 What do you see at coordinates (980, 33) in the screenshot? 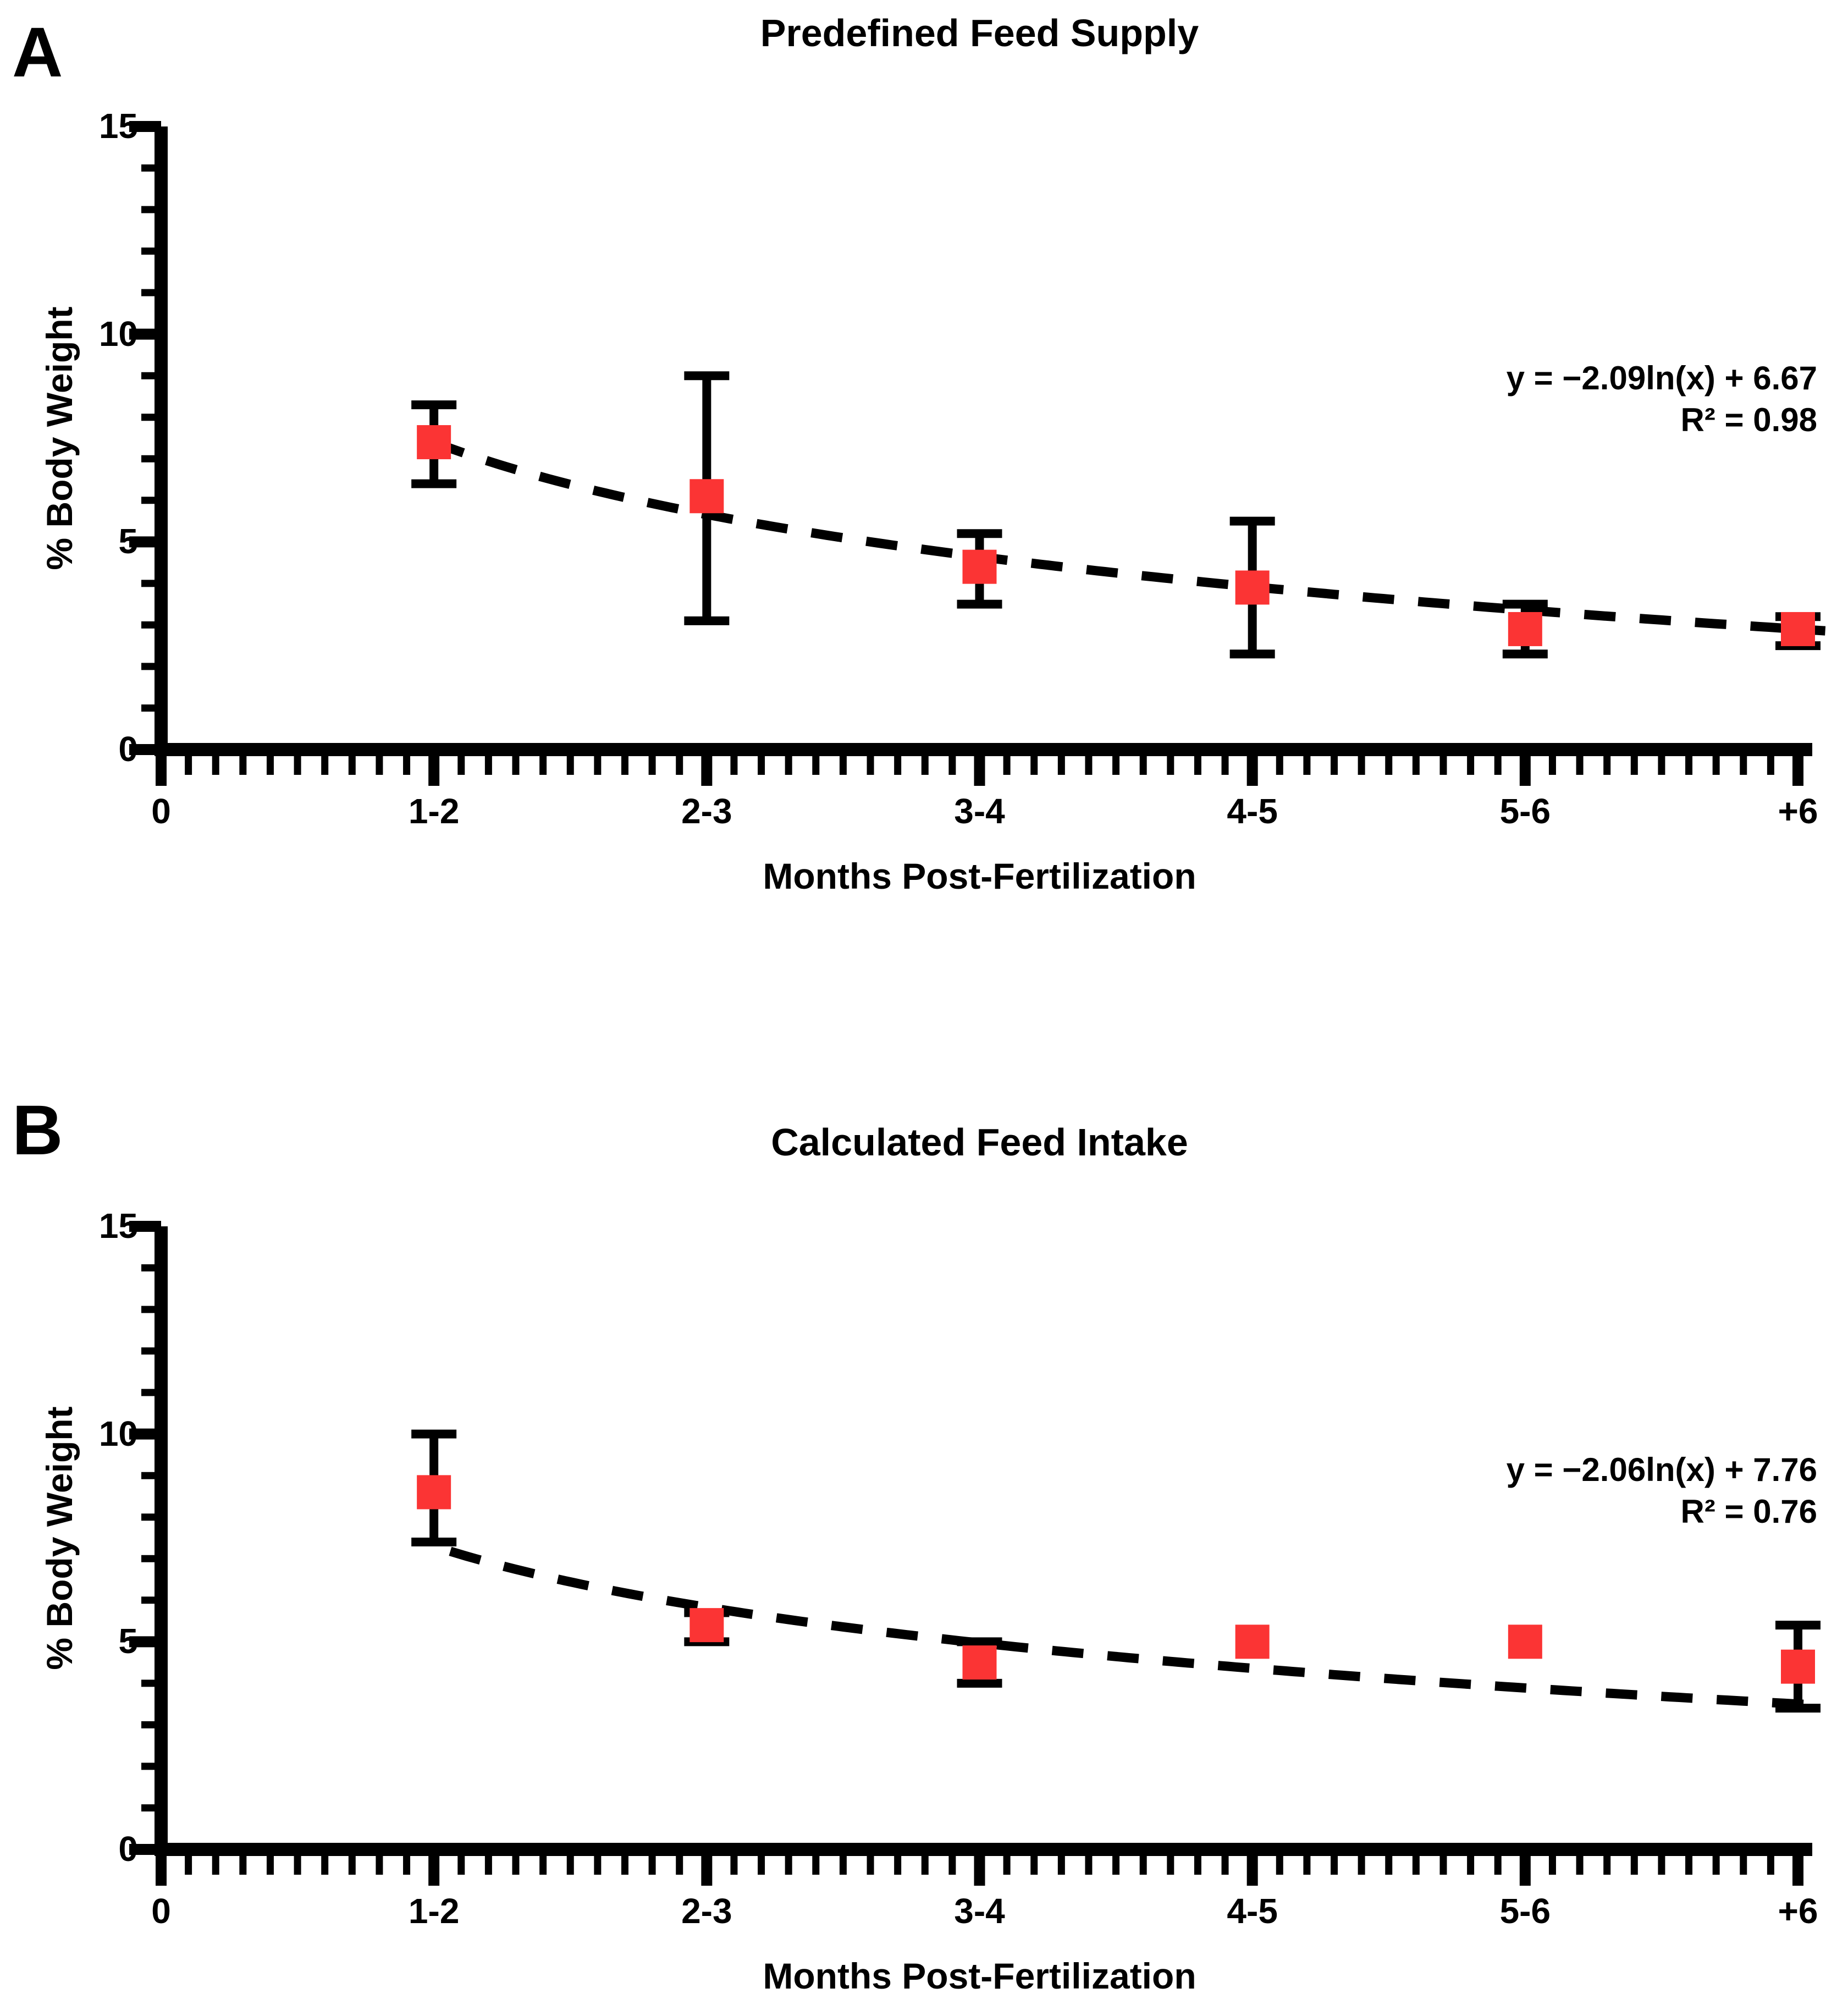
I see `panel-a-title: Predefined Feed Supply` at bounding box center [980, 33].